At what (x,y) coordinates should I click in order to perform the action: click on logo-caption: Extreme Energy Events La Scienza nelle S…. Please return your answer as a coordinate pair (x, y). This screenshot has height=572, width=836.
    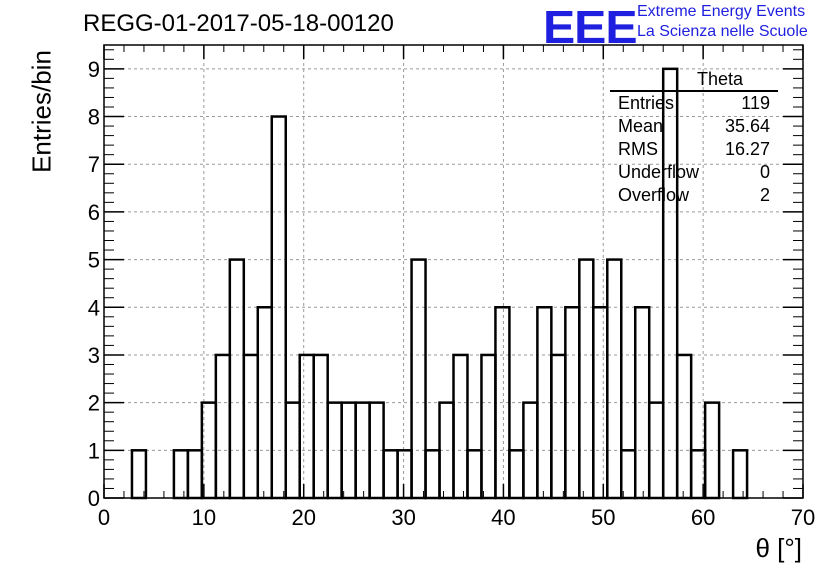
    Looking at the image, I should click on (722, 22).